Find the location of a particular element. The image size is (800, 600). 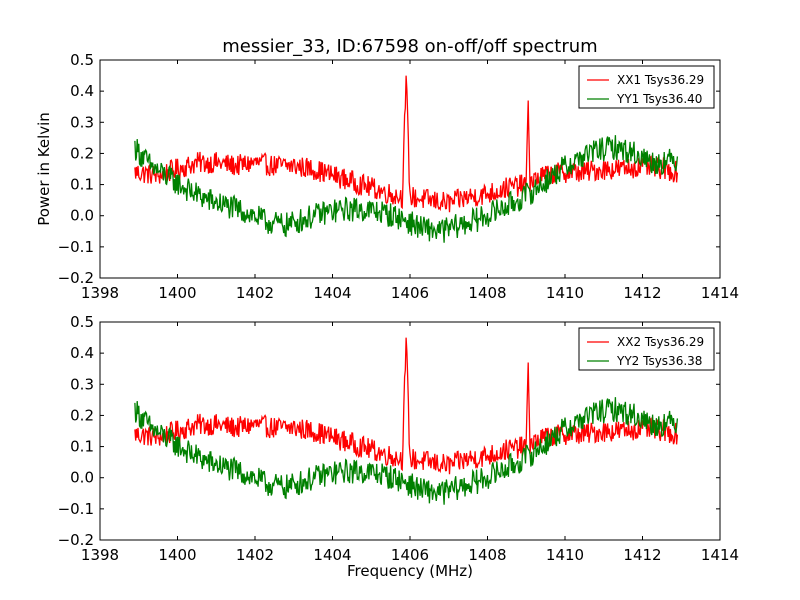

series-line-yy1 is located at coordinates (406, 189).